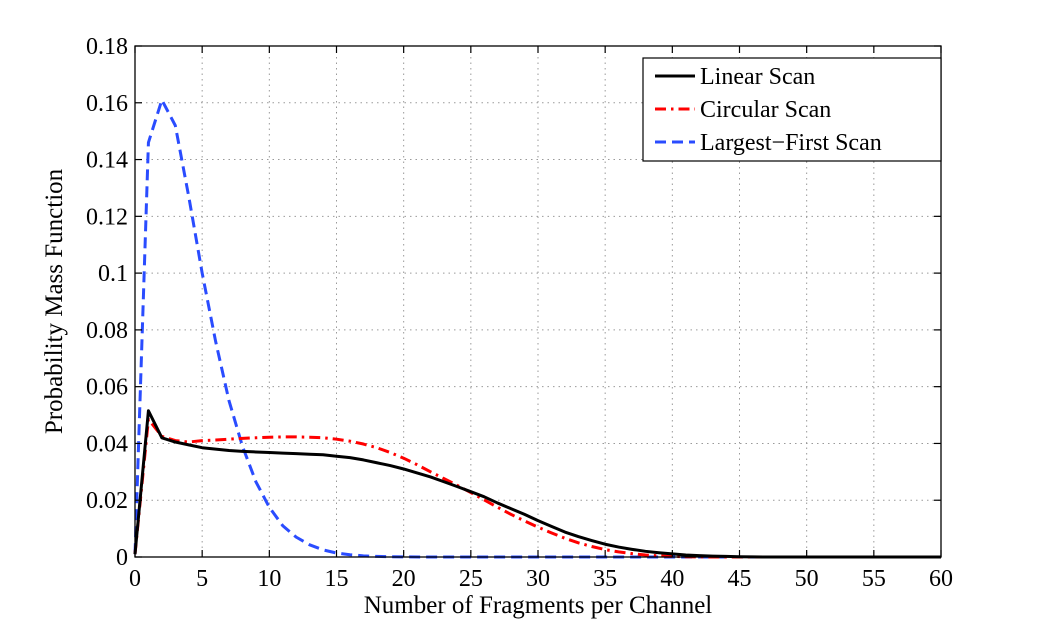  I want to click on y-tick-label: 0.06, so click(107, 388).